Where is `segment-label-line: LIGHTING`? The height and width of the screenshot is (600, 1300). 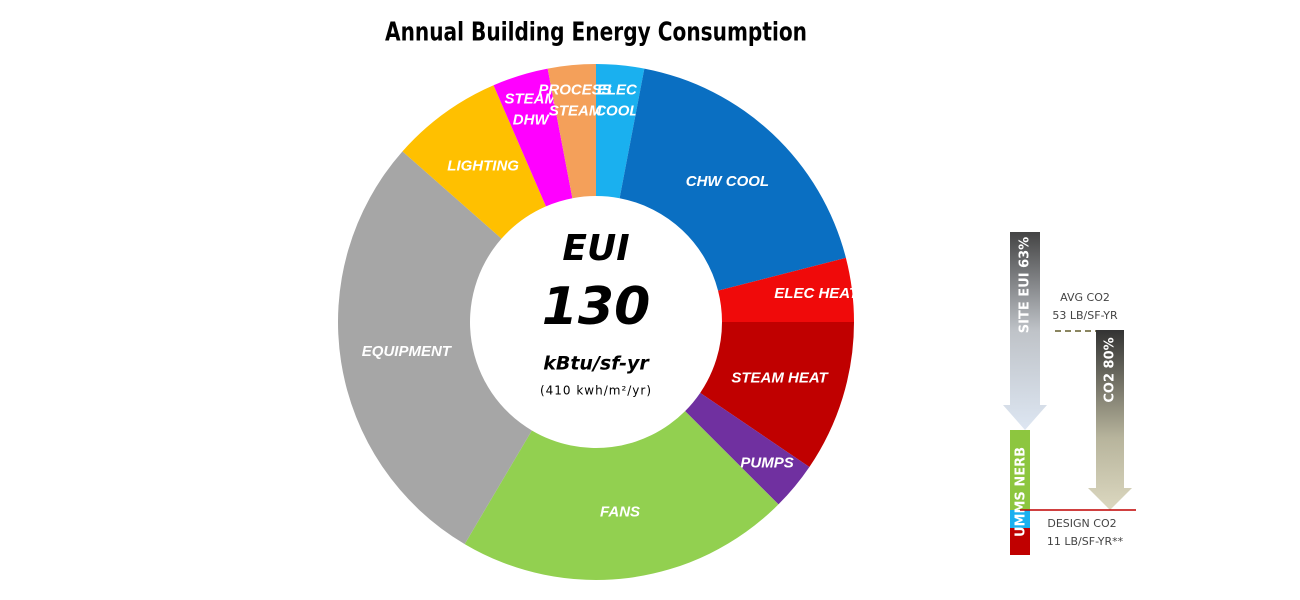 segment-label-line: LIGHTING is located at coordinates (483, 166).